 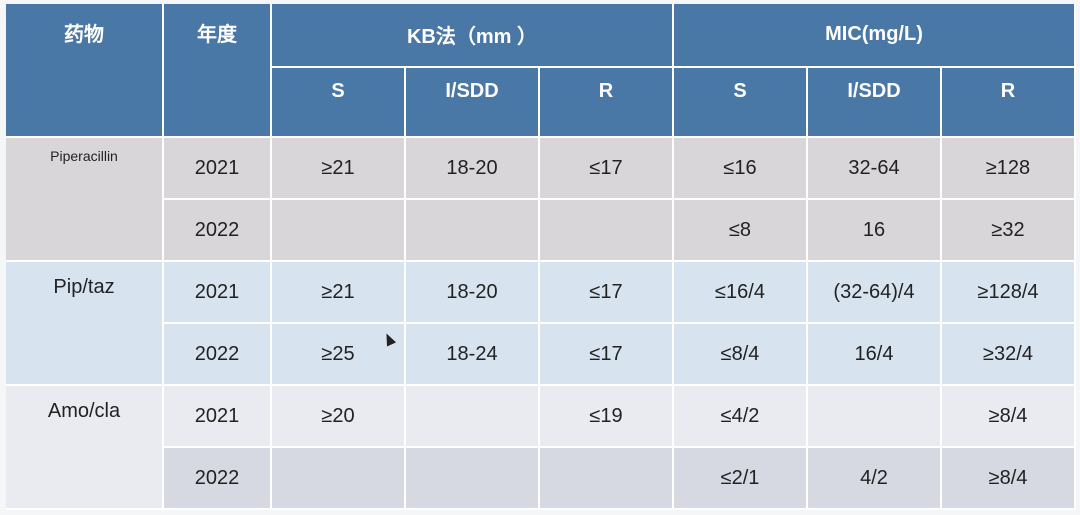 I want to click on mic-i-cell: 4/2, so click(x=875, y=479).